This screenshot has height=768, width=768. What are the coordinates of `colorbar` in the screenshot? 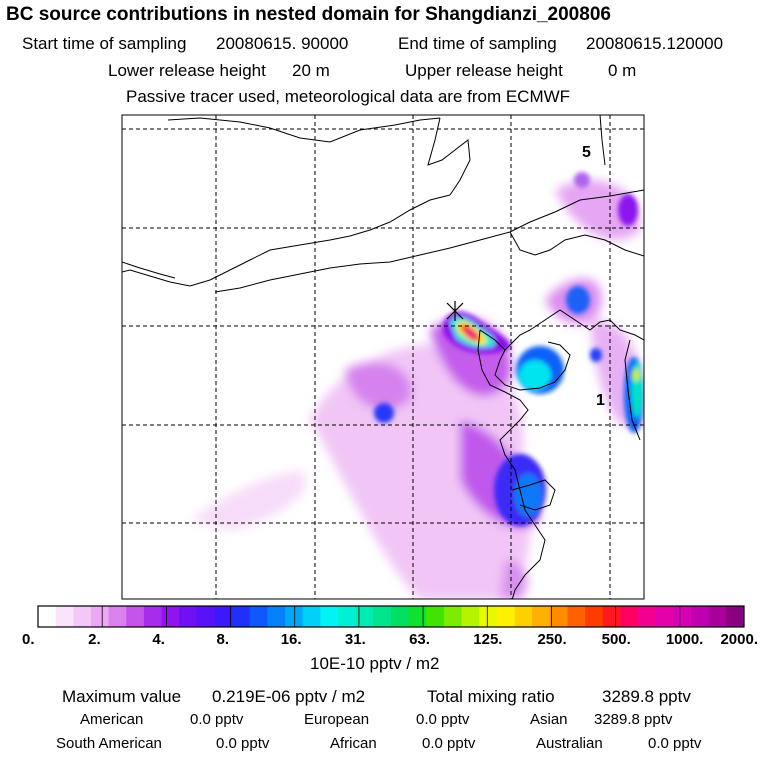 It's located at (391, 616).